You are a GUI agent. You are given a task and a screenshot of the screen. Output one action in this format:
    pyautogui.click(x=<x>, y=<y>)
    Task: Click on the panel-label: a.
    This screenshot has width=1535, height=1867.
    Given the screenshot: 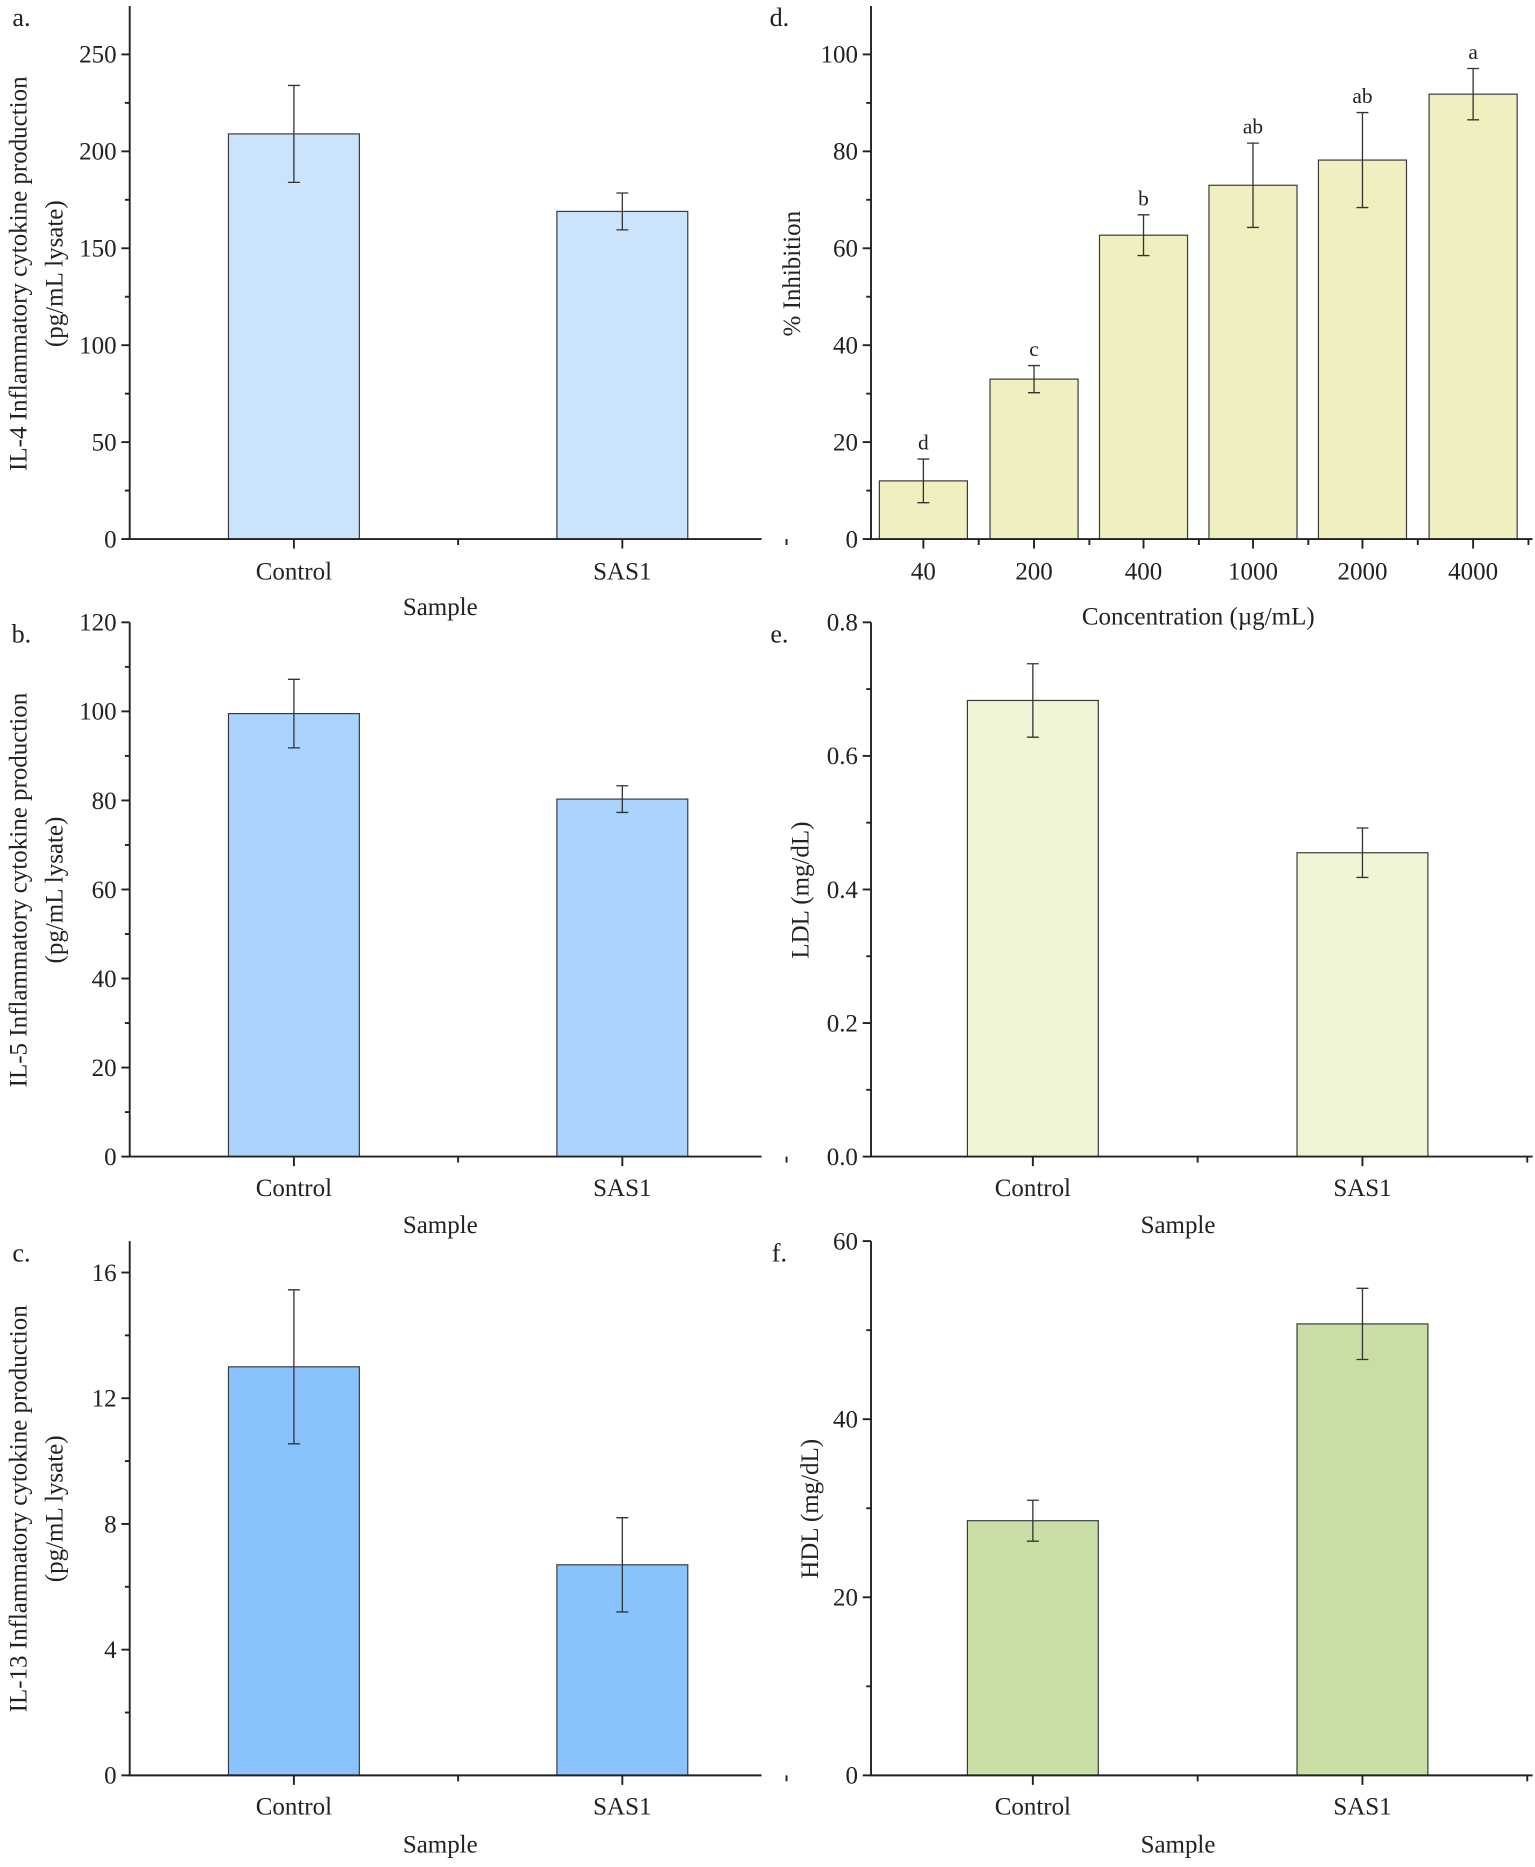 What is the action you would take?
    pyautogui.click(x=21, y=17)
    